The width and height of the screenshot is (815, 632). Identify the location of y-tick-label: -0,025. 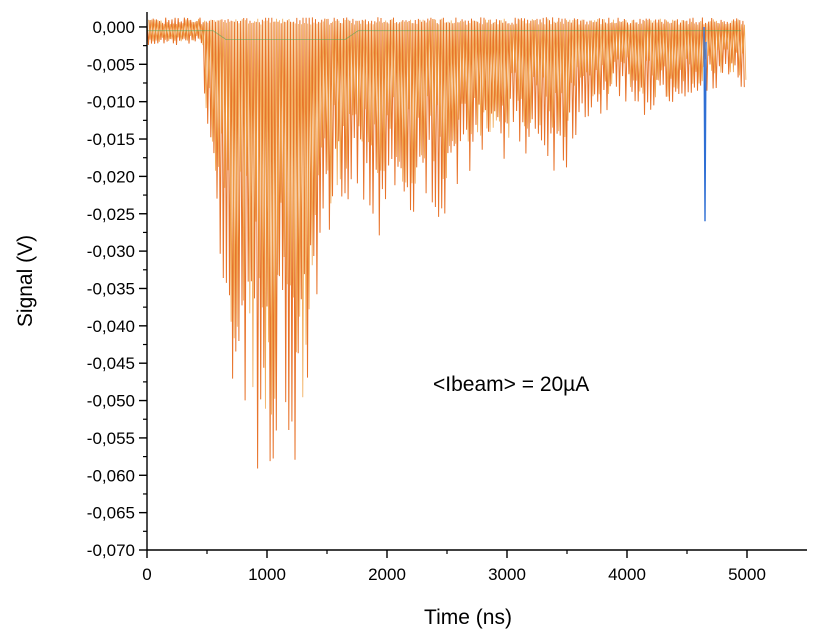
(111, 214).